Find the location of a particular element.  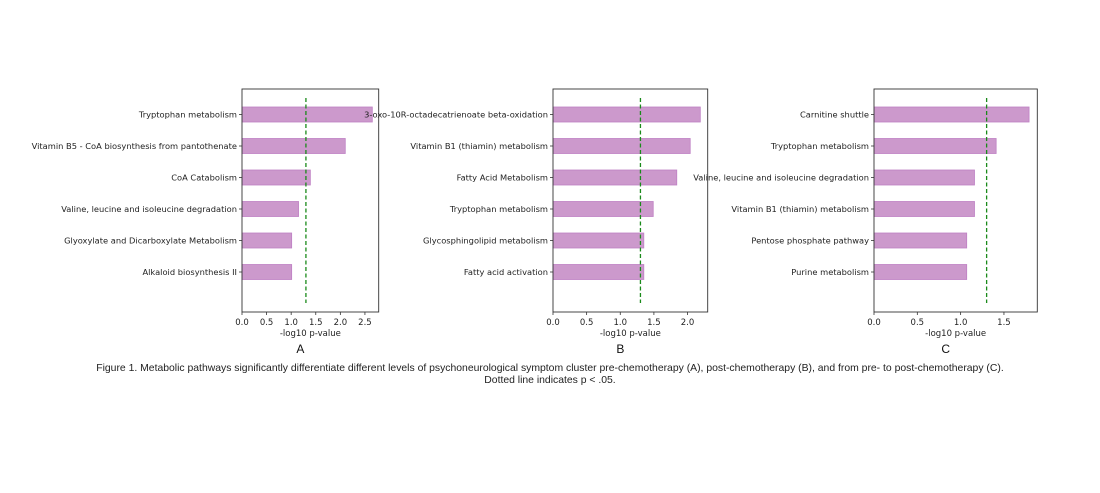

panel-letter: C is located at coordinates (945, 349).